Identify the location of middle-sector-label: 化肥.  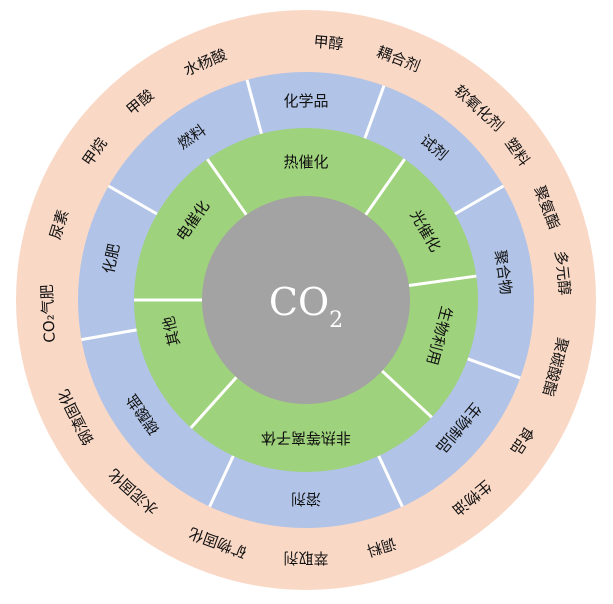
(111, 258).